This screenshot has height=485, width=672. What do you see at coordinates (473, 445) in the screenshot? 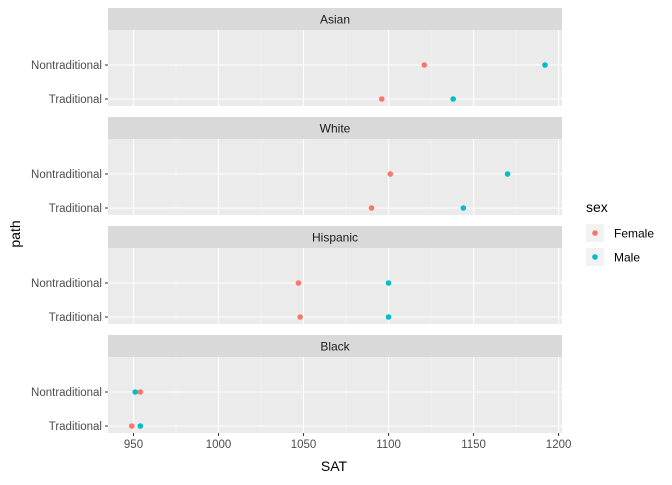
I see `x-tick-label: 1150` at bounding box center [473, 445].